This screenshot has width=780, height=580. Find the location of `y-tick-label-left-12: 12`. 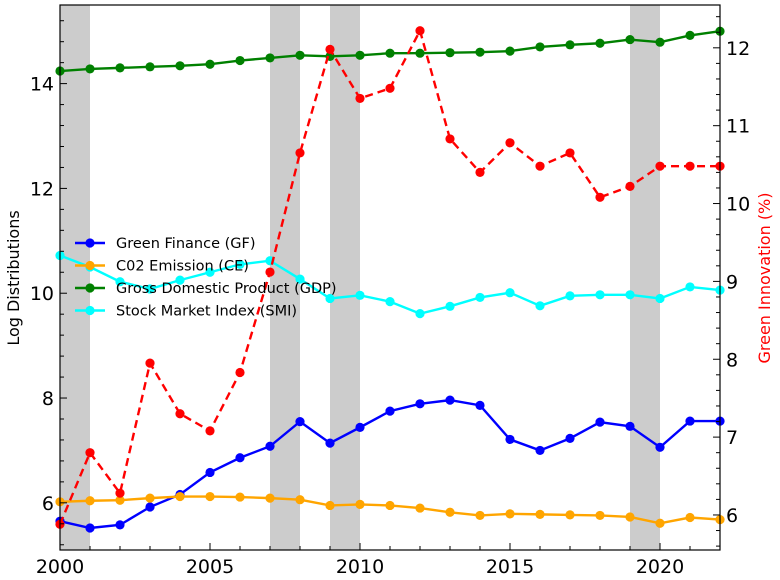

y-tick-label-left-12: 12 is located at coordinates (42, 189).